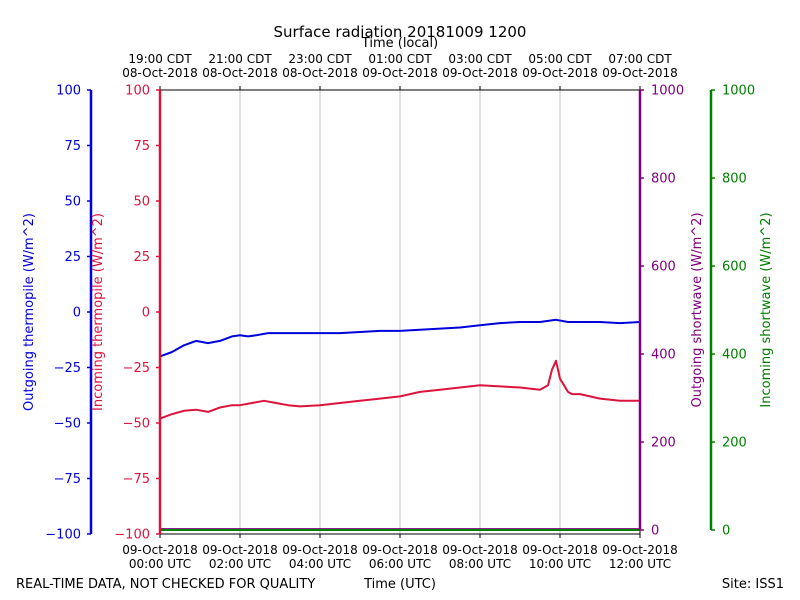 Image resolution: width=800 pixels, height=600 pixels. What do you see at coordinates (753, 584) in the screenshot?
I see `footer-site: Site: ISS1` at bounding box center [753, 584].